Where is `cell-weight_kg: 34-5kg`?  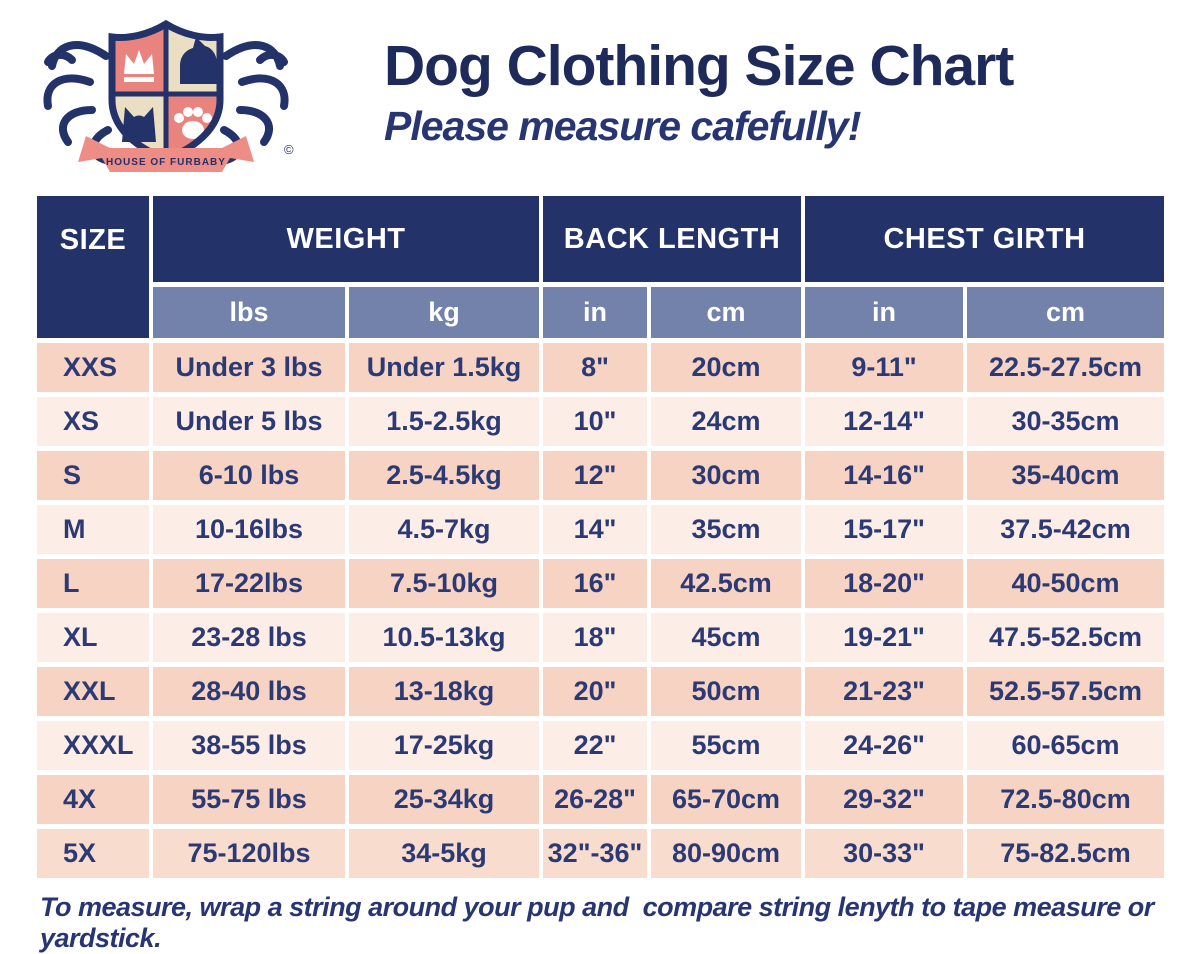
cell-weight_kg: 34-5kg is located at coordinates (444, 853).